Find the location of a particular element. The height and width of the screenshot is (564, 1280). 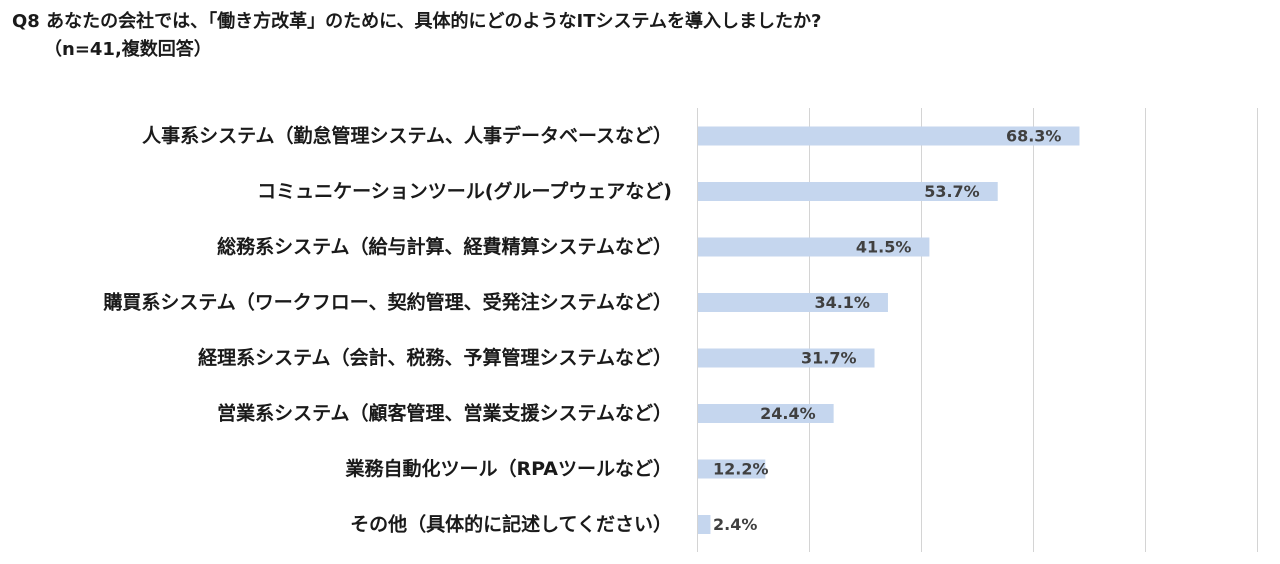

data-label-1: 53.7% is located at coordinates (952, 191).